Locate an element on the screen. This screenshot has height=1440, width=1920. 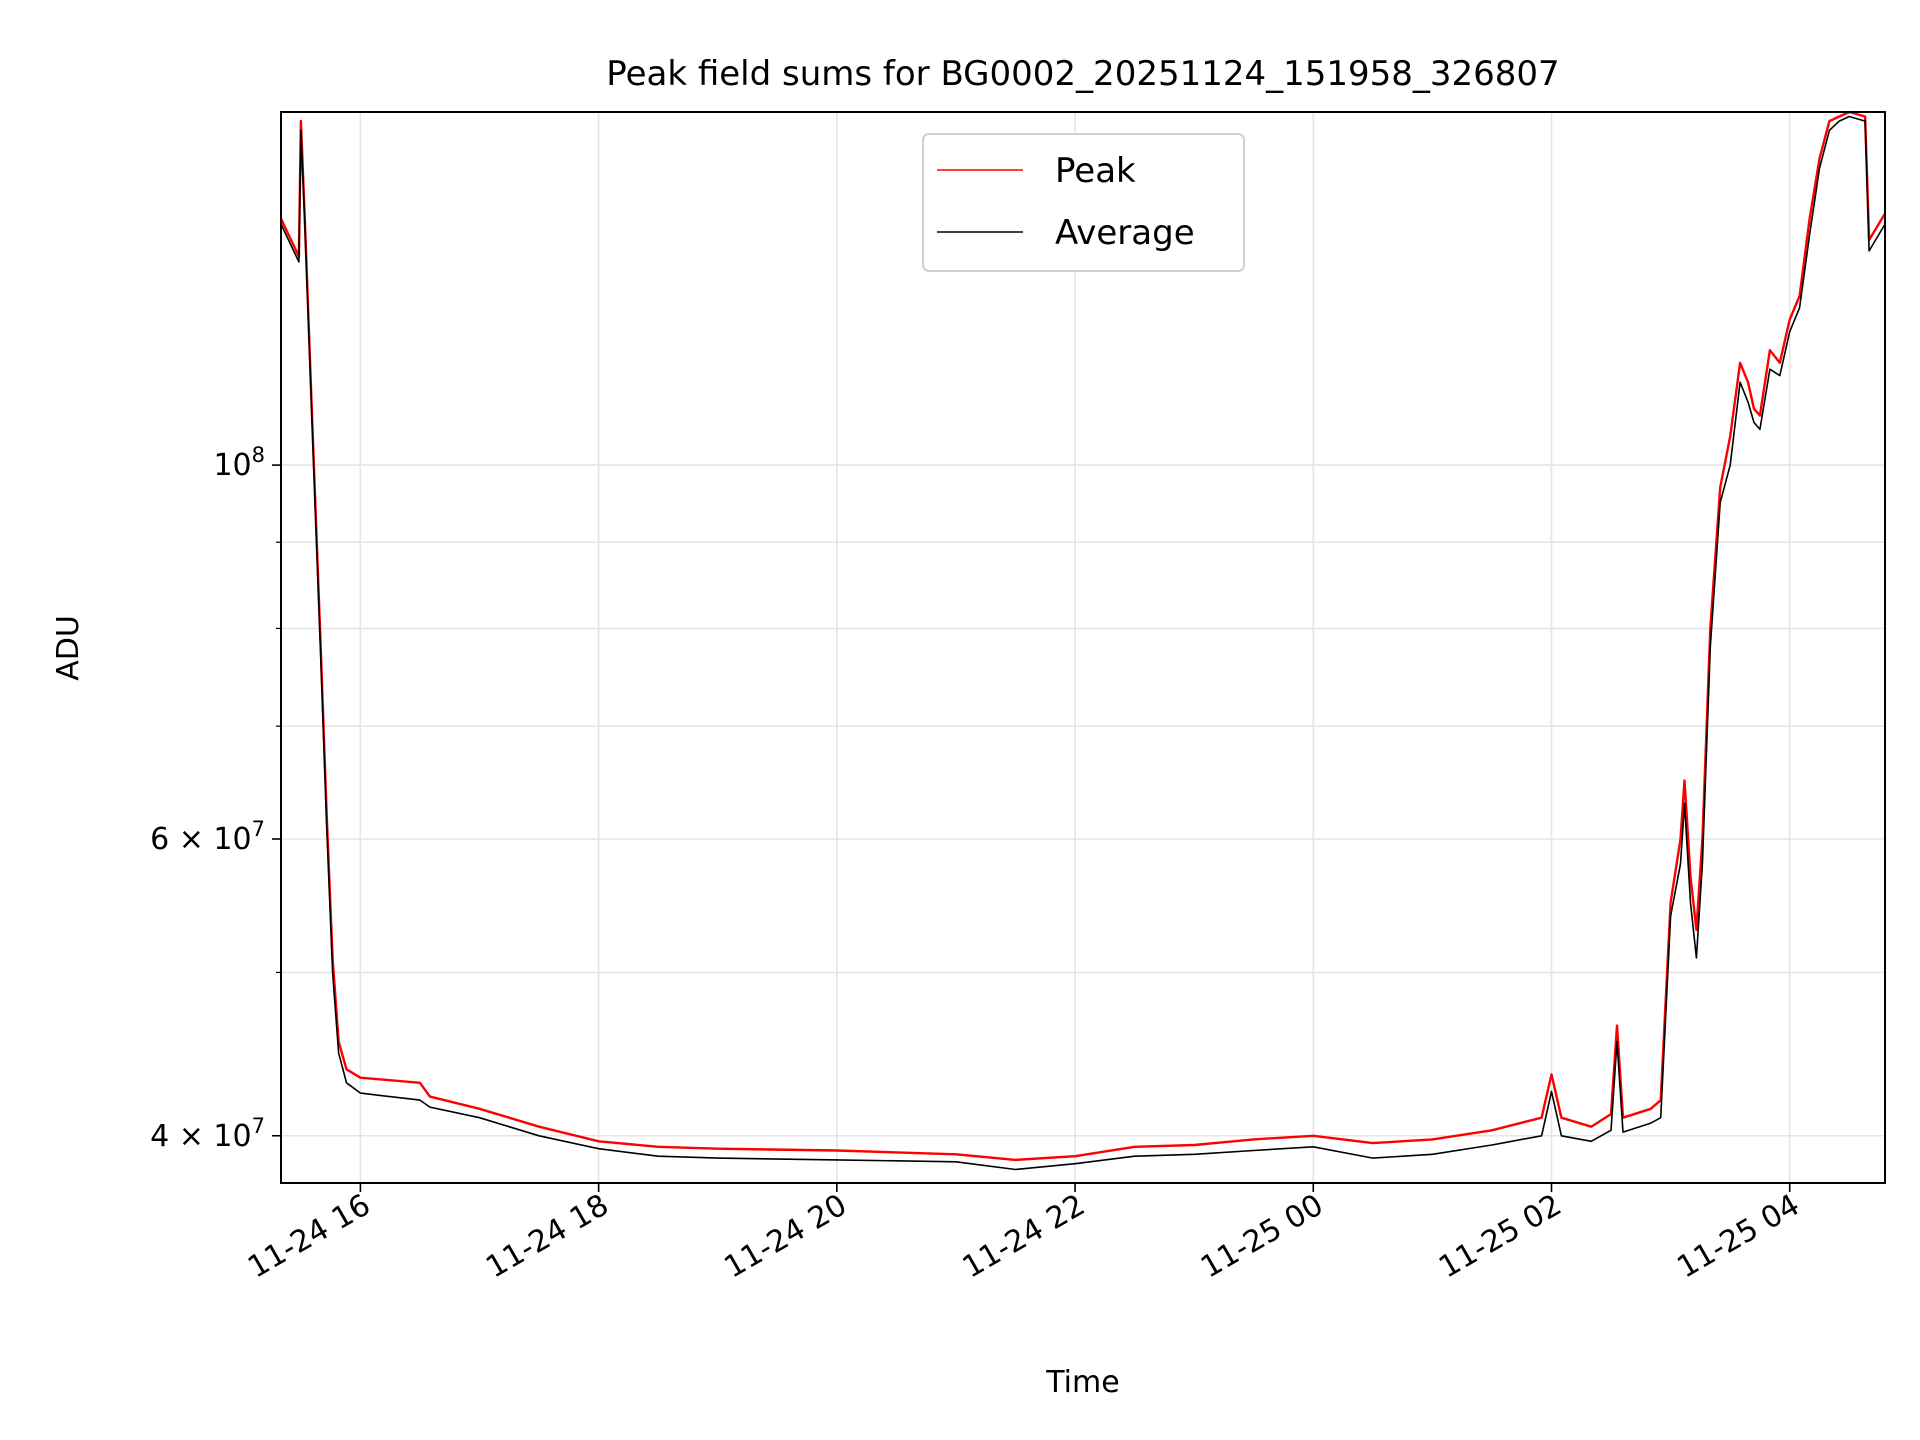
y-axis-label: ADU is located at coordinates (68, 648).